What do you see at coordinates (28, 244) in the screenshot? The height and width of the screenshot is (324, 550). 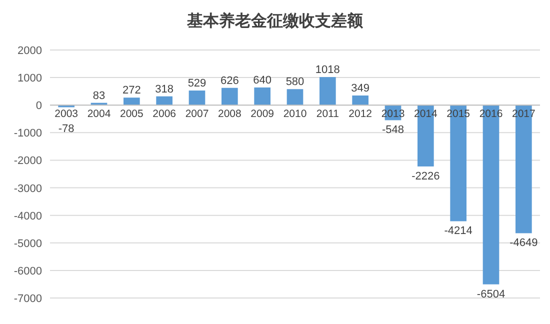 I see `y-tick-label: -5000` at bounding box center [28, 244].